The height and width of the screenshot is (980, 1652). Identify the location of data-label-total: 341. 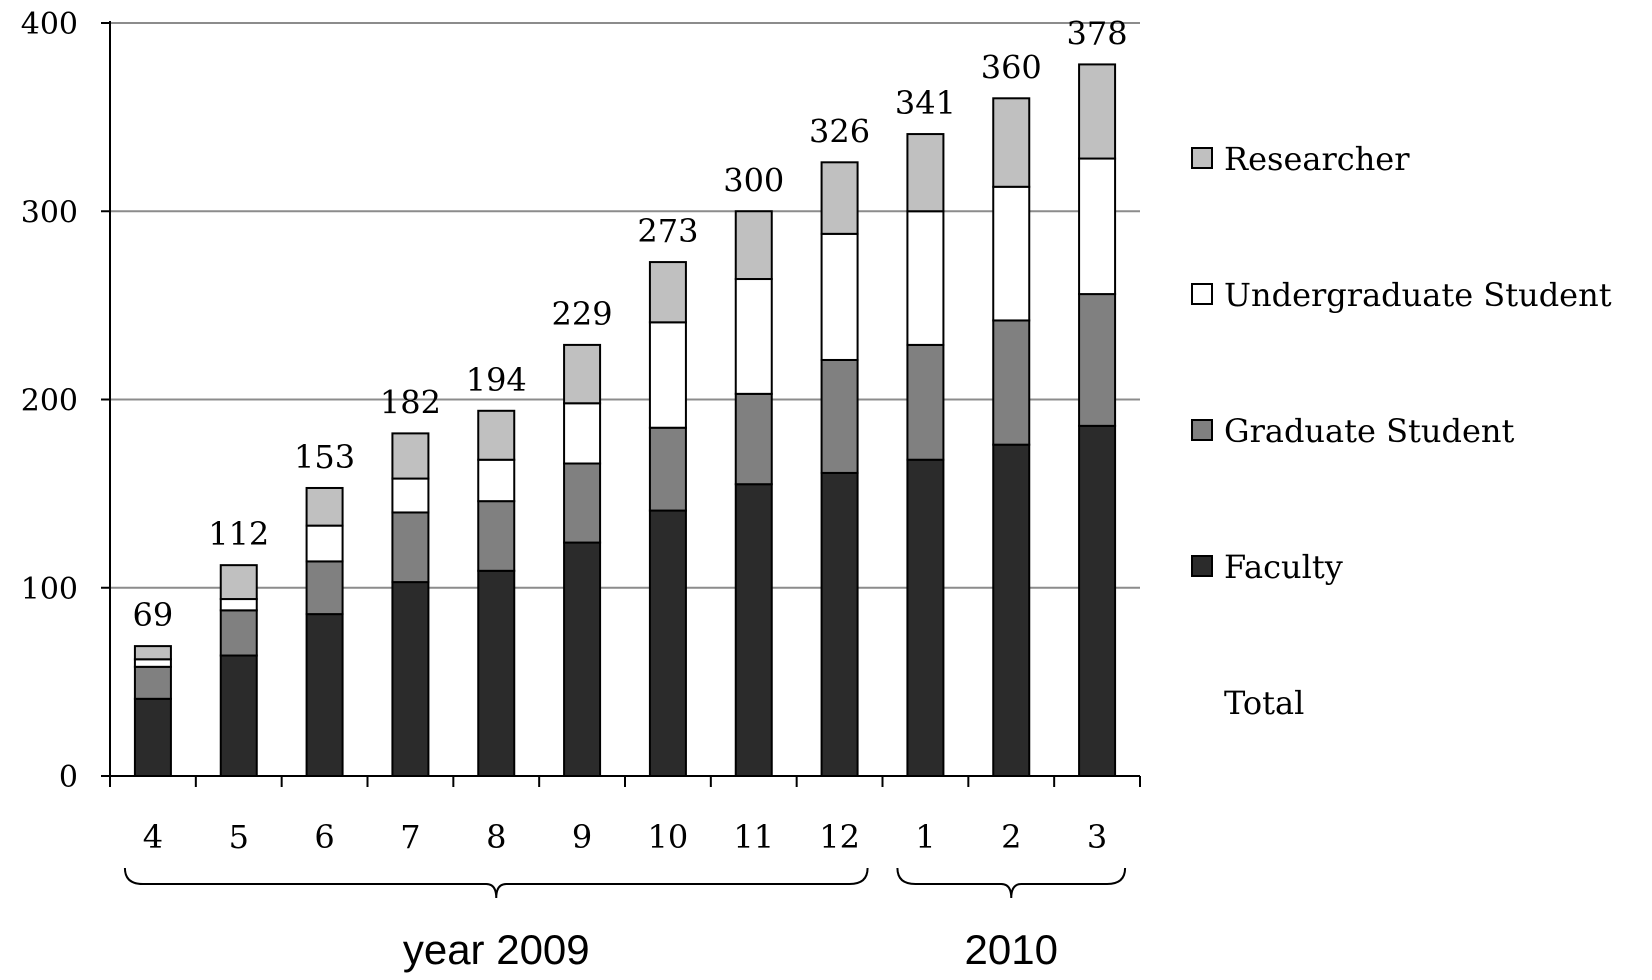
(925, 103).